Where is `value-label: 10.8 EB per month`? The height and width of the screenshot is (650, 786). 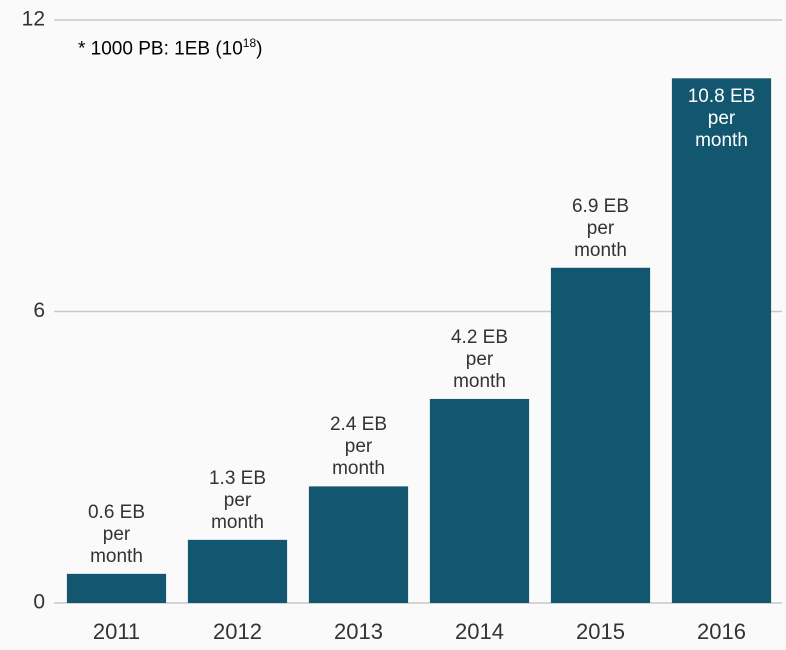
value-label: 10.8 EB per month is located at coordinates (721, 119).